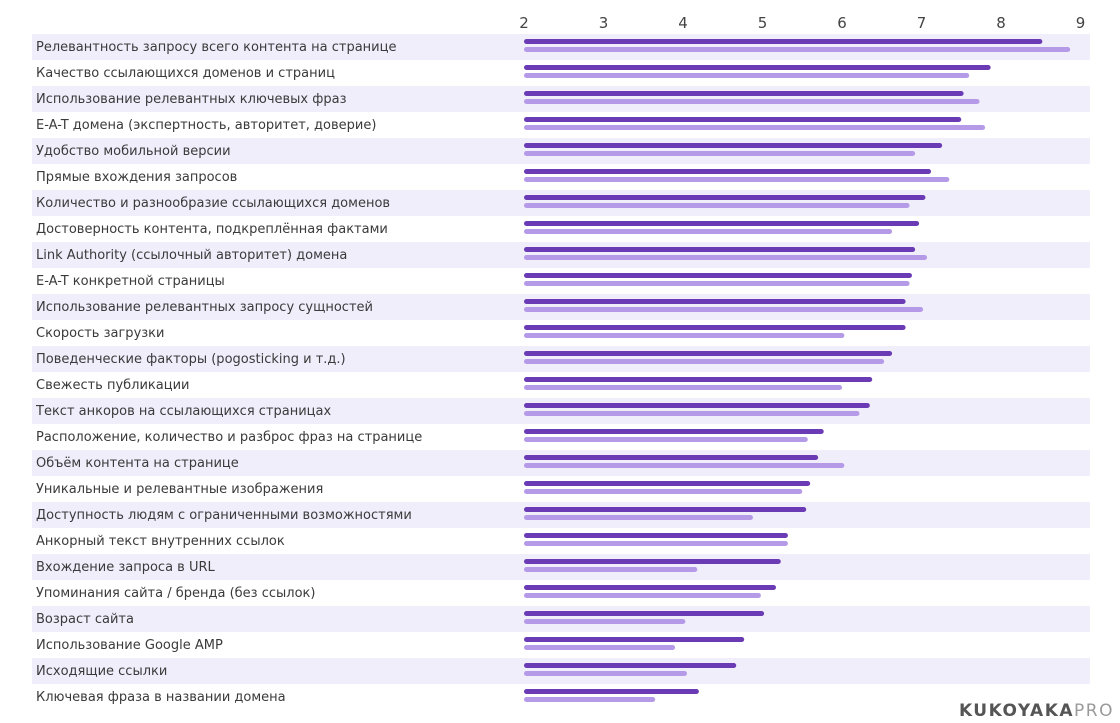 The image size is (1120, 723). I want to click on category-label: Вхождение запроса в URL, so click(126, 567).